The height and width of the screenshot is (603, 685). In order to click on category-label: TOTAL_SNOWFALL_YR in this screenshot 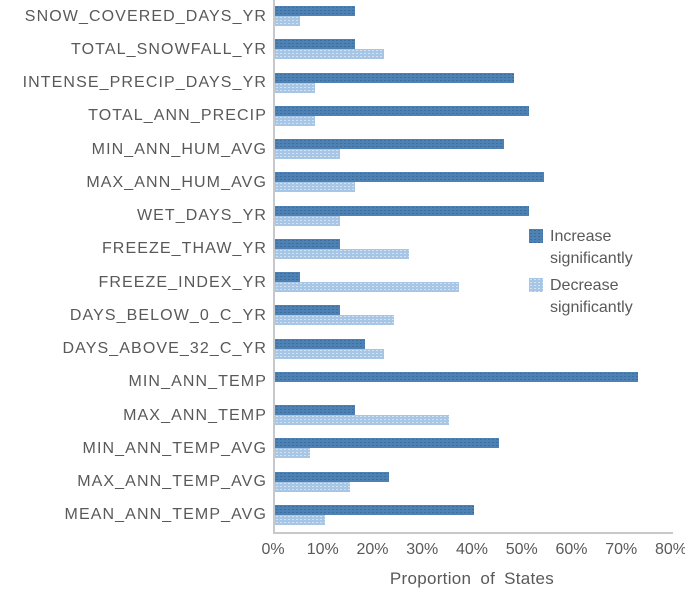, I will do `click(169, 49)`.